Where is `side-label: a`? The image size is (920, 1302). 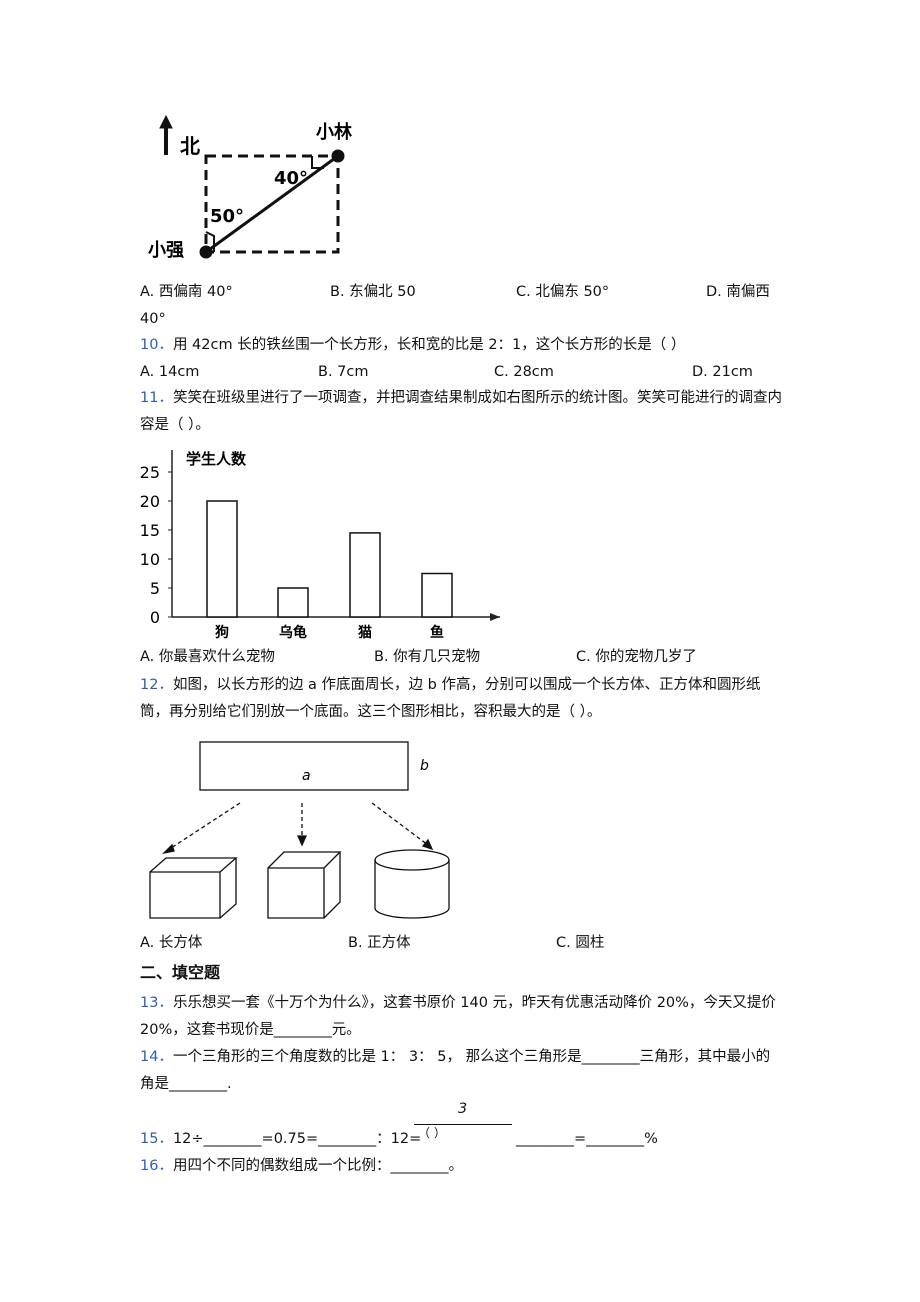 side-label: a is located at coordinates (306, 776).